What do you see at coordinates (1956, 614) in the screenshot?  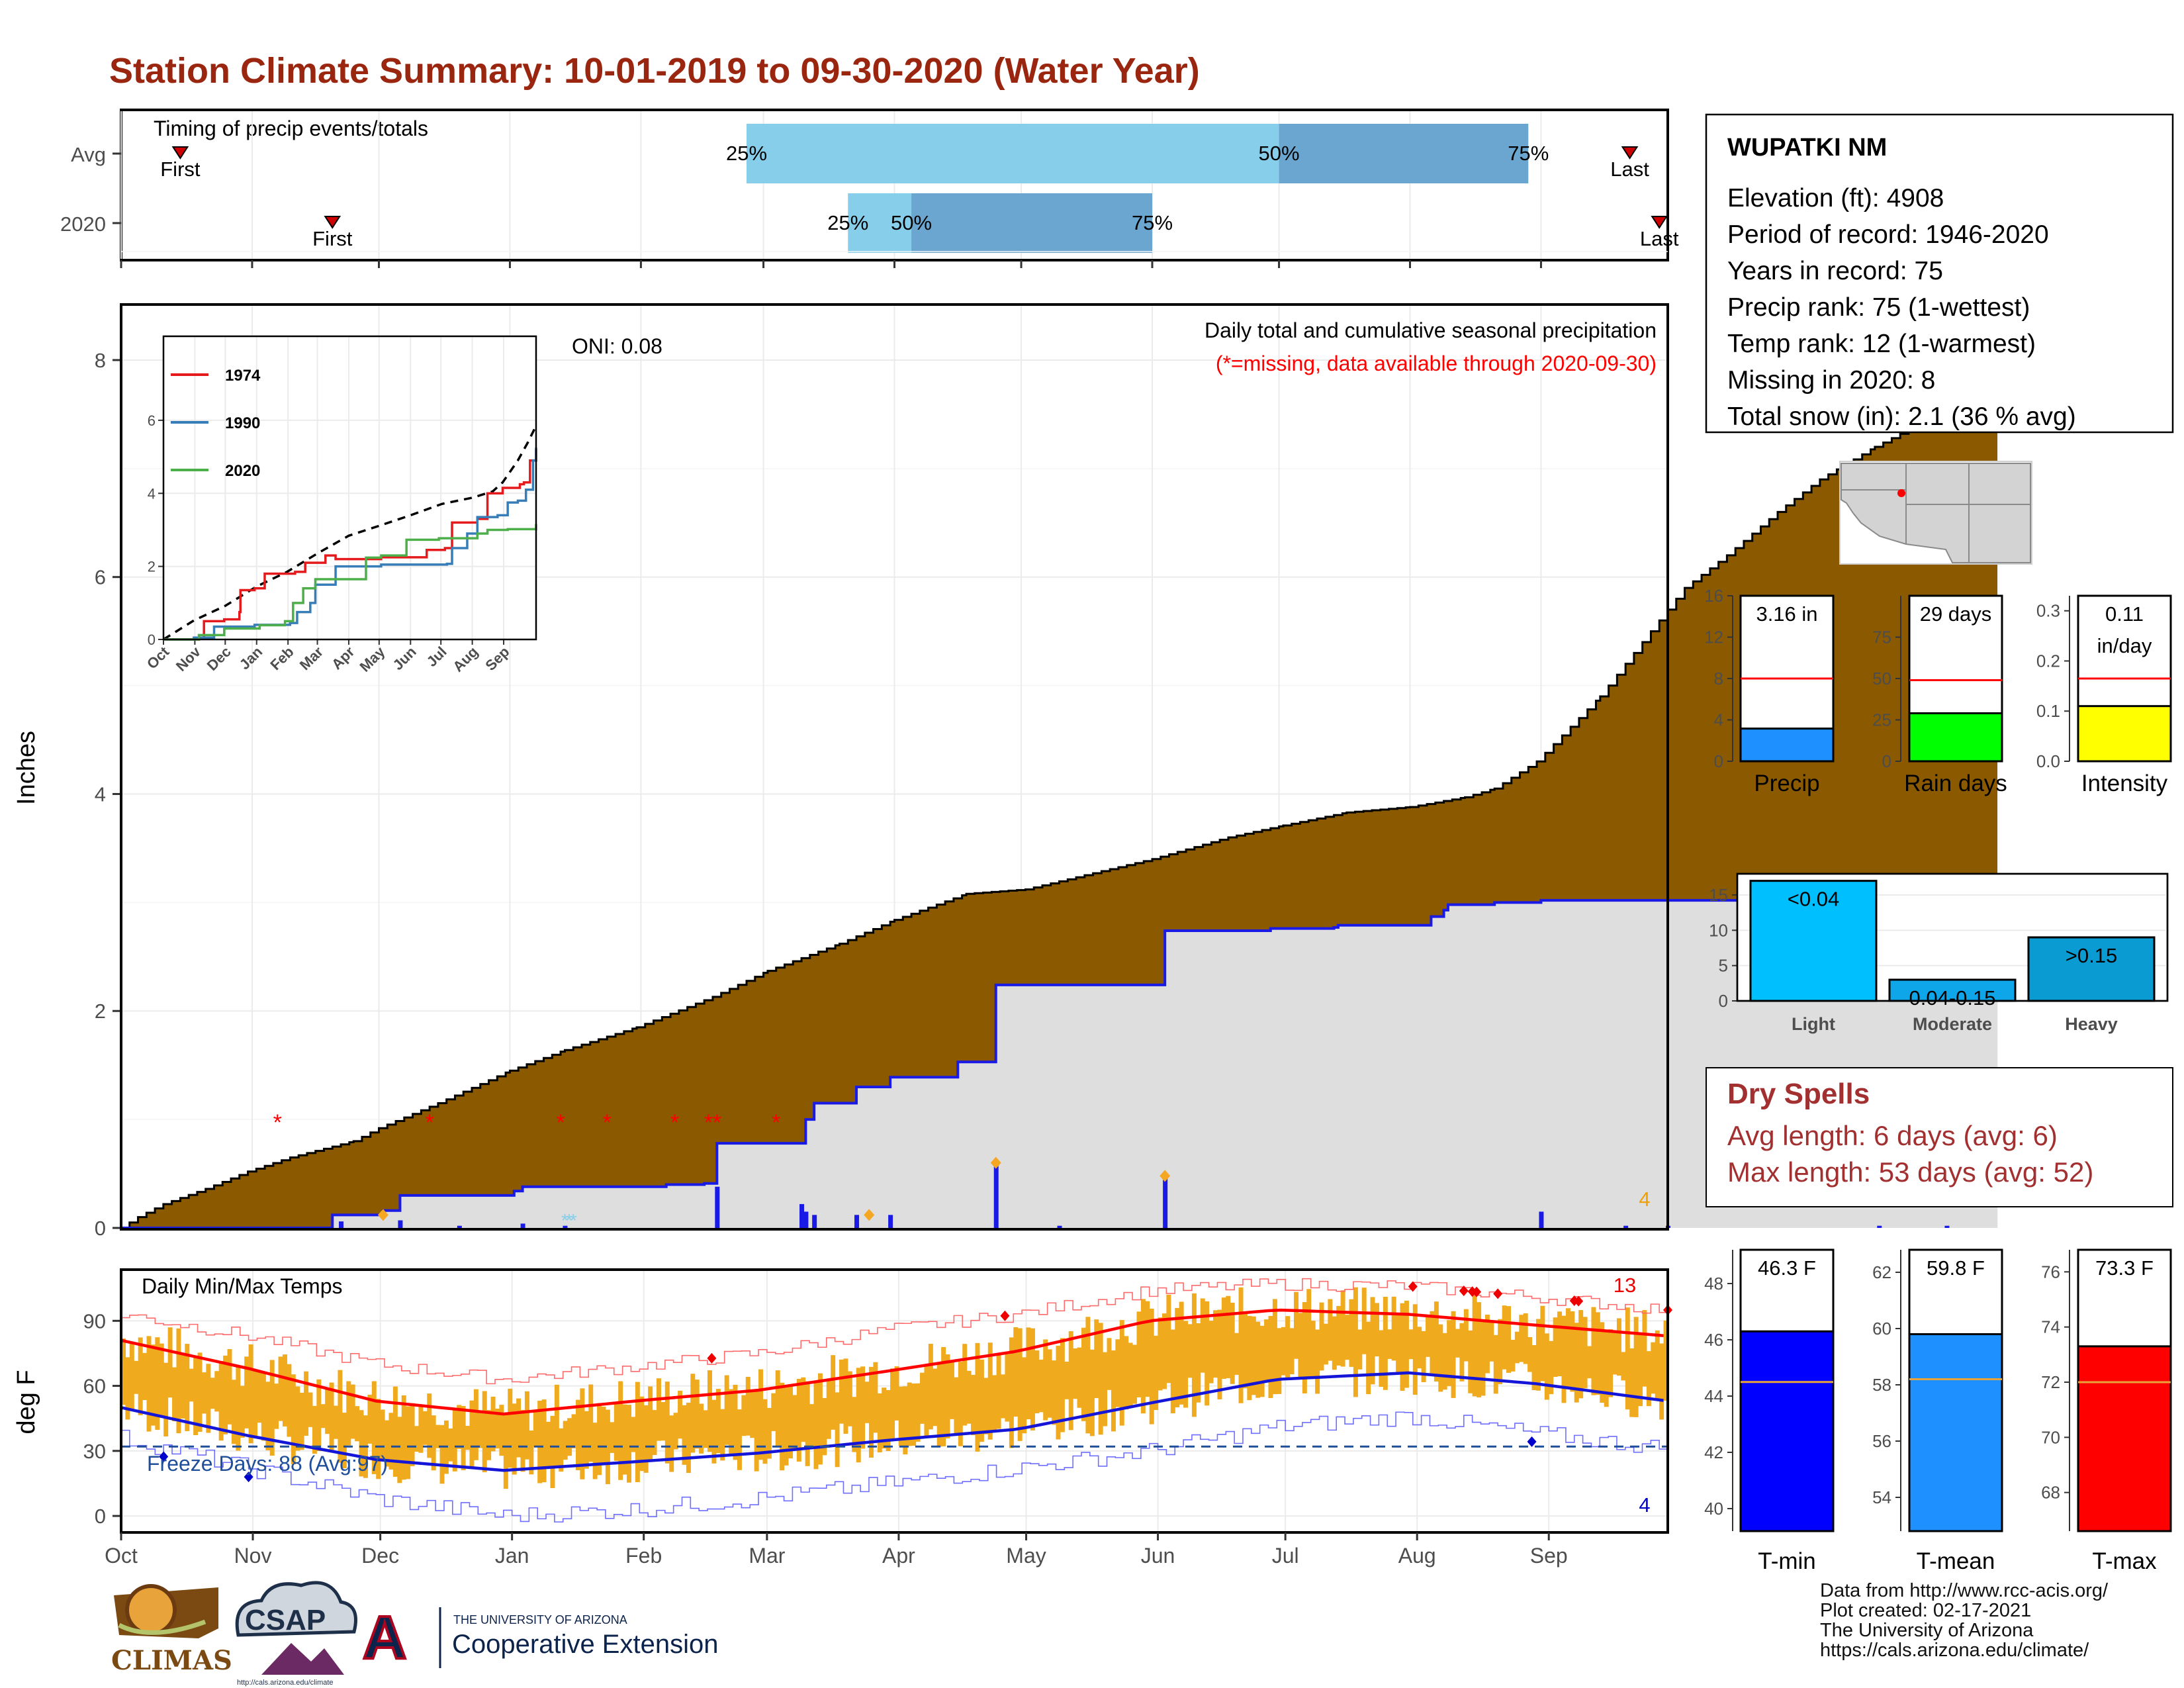 I see `raindays_gauge-value-label: 29 days` at bounding box center [1956, 614].